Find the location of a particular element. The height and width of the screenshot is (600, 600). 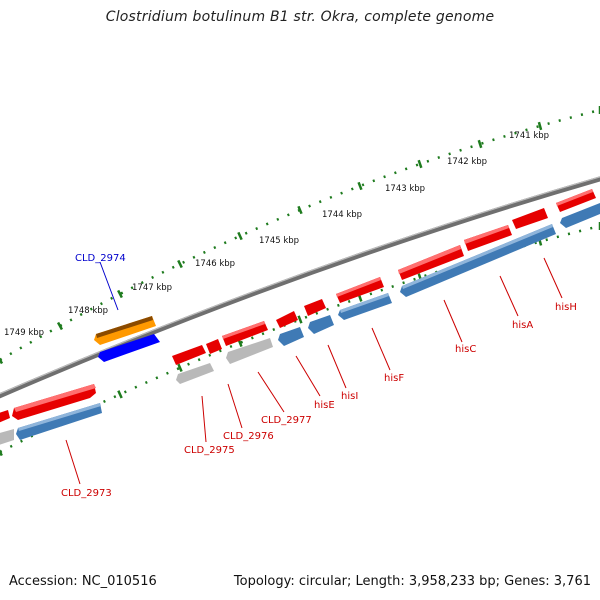

gene-label-cld-2975: CLD_2975 is located at coordinates (209, 450).